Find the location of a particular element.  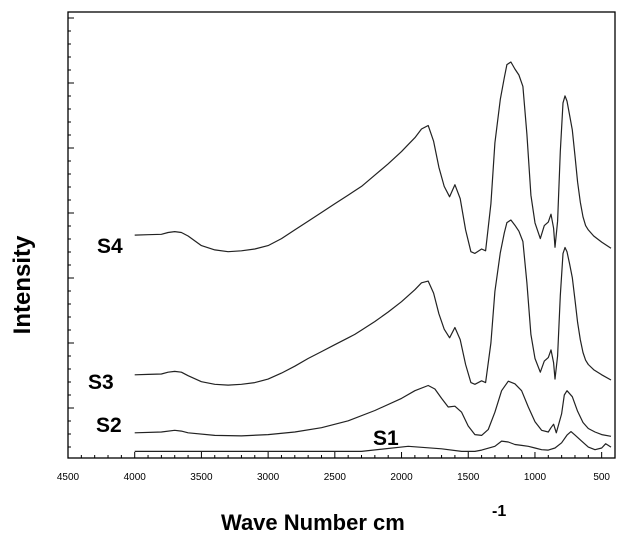

x-tick-label: 500 is located at coordinates (601, 477).